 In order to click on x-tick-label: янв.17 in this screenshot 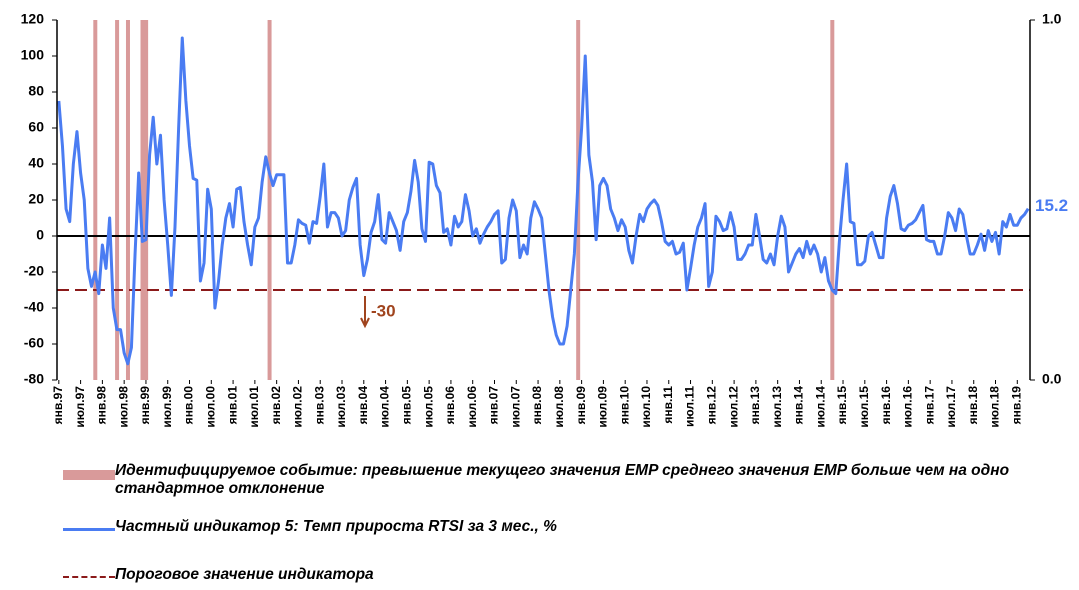, I will do `click(929, 405)`.